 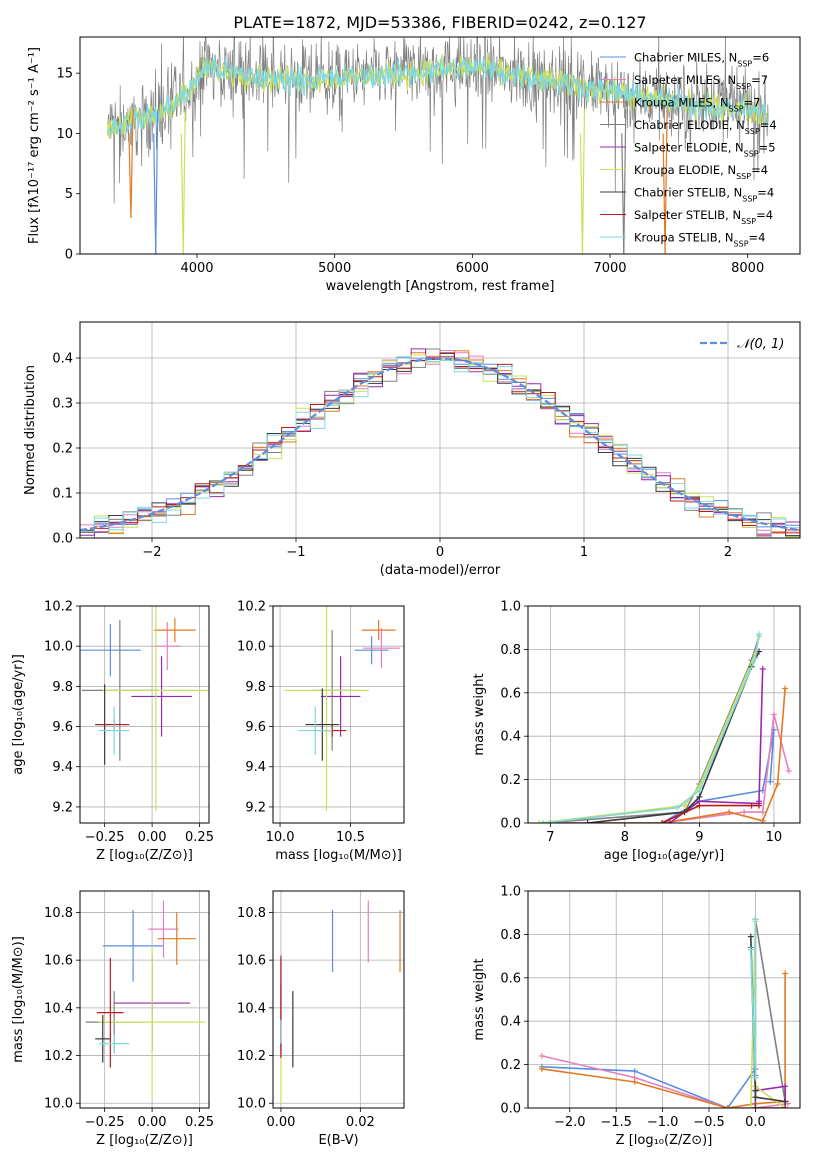 What do you see at coordinates (64, 74) in the screenshot?
I see `y-tick-label: 15` at bounding box center [64, 74].